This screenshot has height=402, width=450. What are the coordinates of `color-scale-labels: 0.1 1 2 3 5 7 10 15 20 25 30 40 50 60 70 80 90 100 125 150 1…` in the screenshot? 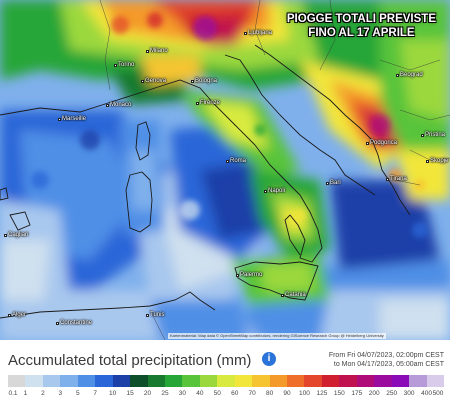 It's located at (226, 395).